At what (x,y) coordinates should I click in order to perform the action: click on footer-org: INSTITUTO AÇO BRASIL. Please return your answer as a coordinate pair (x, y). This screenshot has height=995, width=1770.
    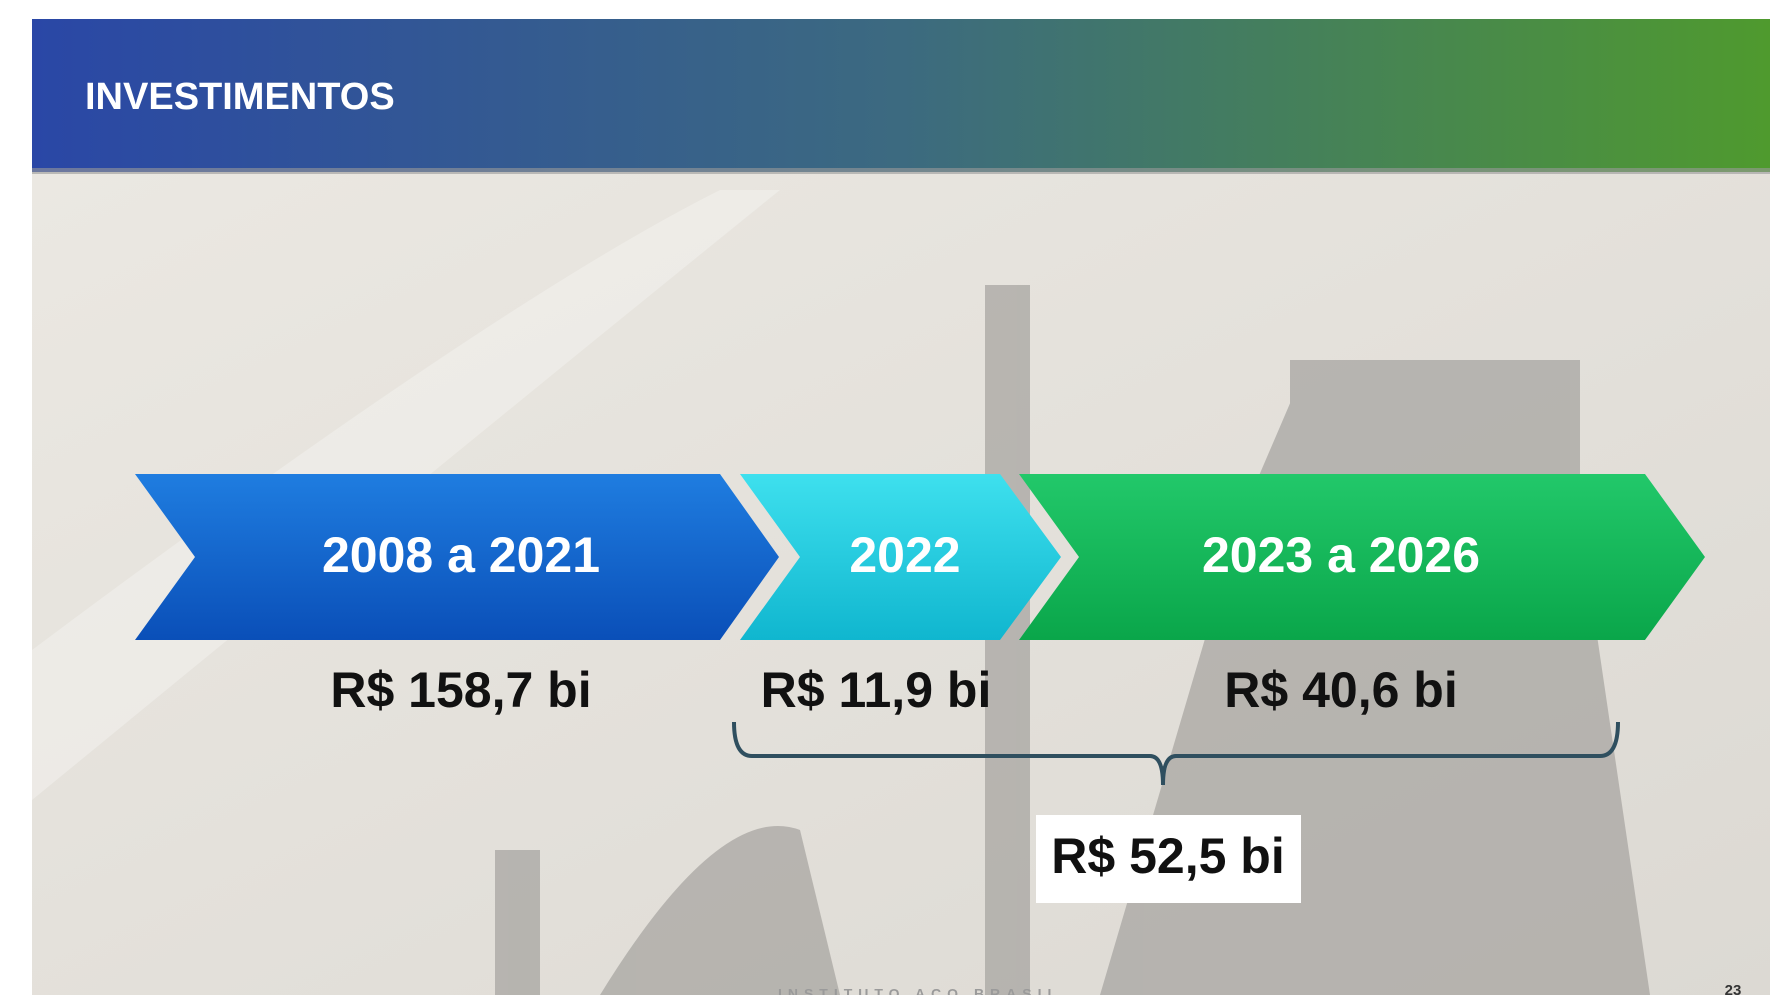
    Looking at the image, I should click on (920, 990).